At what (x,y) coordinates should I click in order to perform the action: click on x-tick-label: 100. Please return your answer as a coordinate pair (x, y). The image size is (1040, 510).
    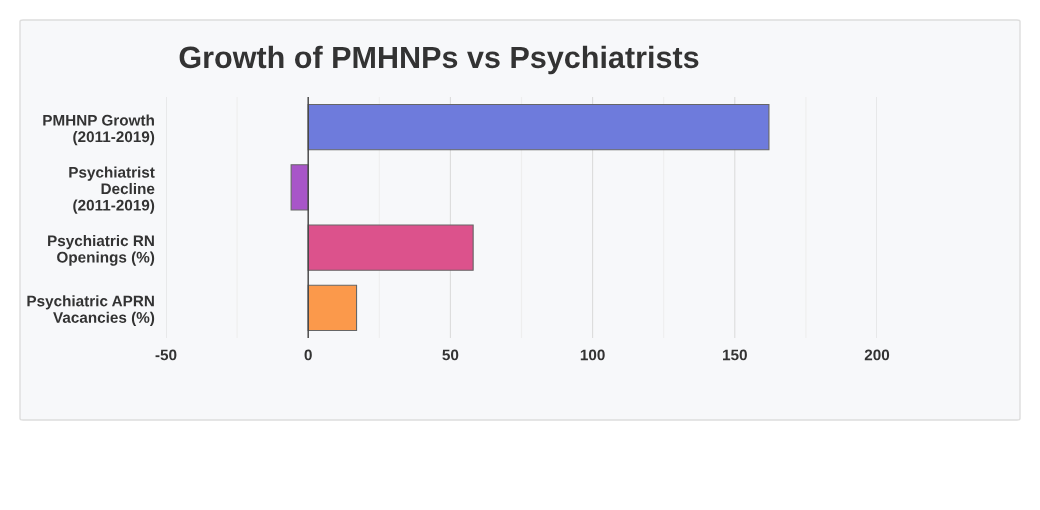
    Looking at the image, I should click on (592, 355).